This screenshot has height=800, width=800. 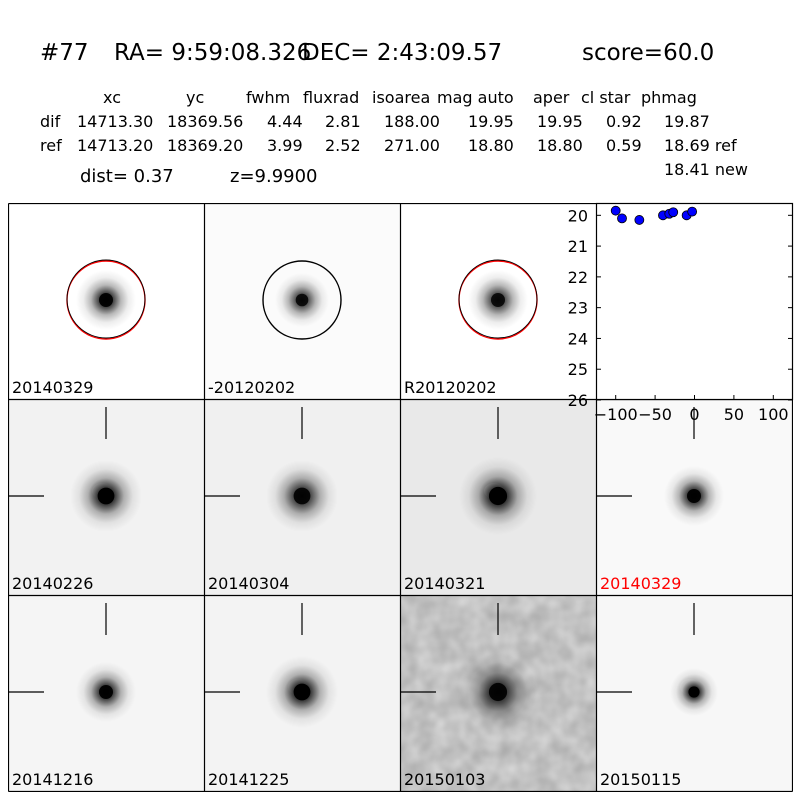 I want to click on table-cell: 4.44, so click(x=285, y=121).